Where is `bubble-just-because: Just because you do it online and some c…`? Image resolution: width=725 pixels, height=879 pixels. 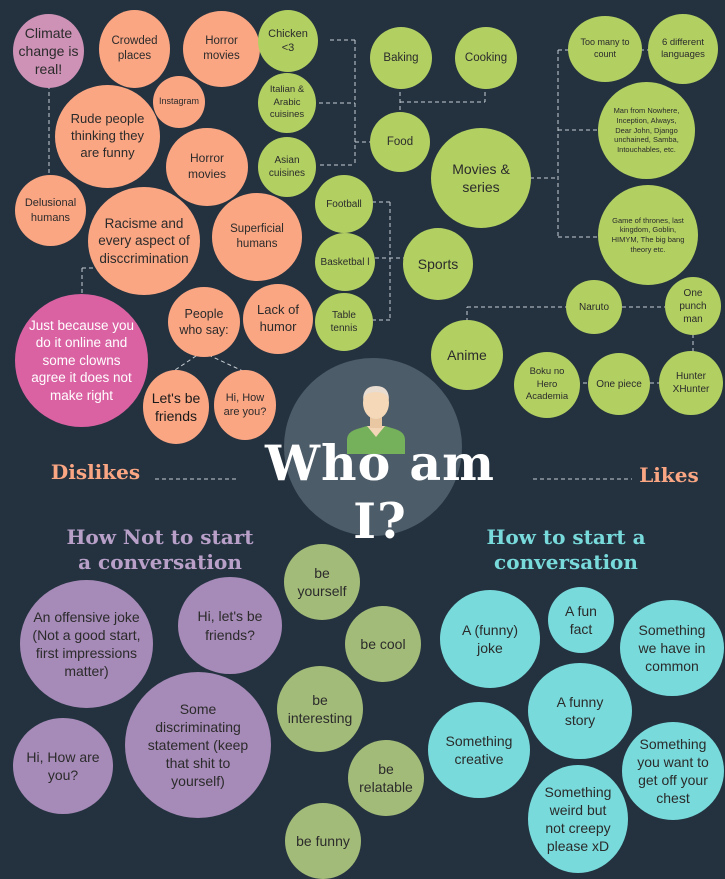
bubble-just-because: Just because you do it online and some c… is located at coordinates (81, 360).